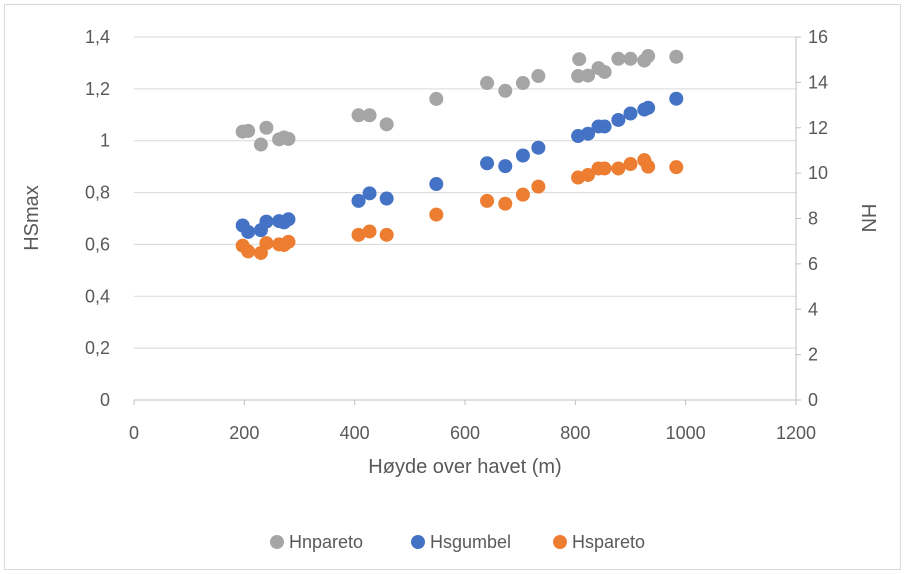  What do you see at coordinates (105, 141) in the screenshot?
I see `y-tick-label-5: 1` at bounding box center [105, 141].